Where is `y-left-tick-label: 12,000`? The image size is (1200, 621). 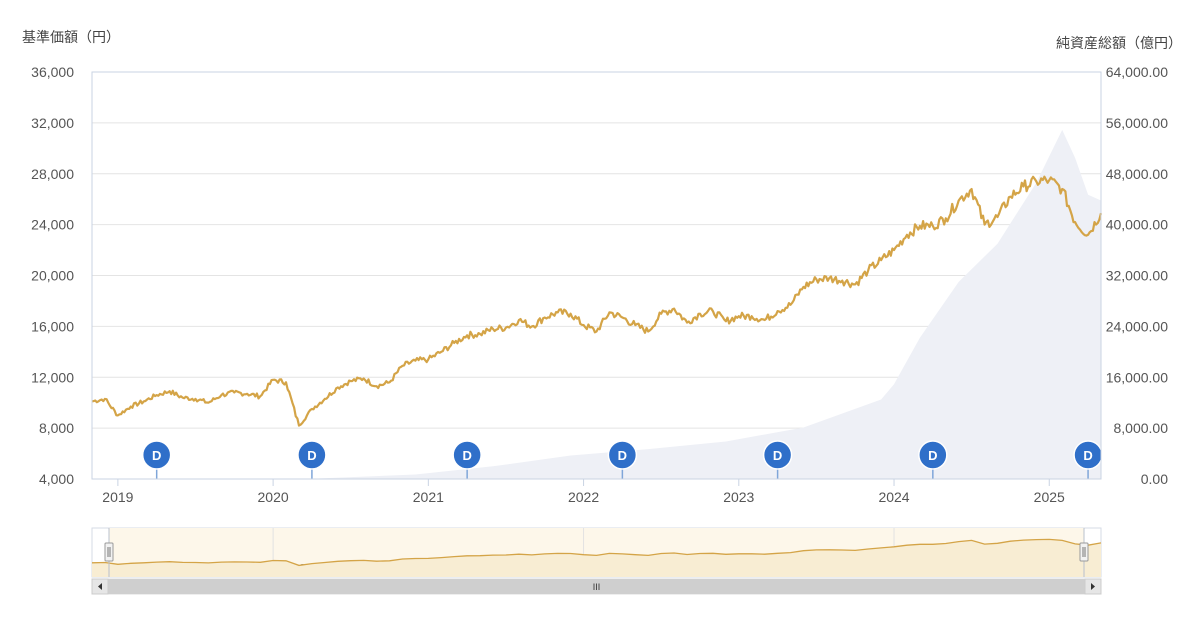 y-left-tick-label: 12,000 is located at coordinates (52, 377).